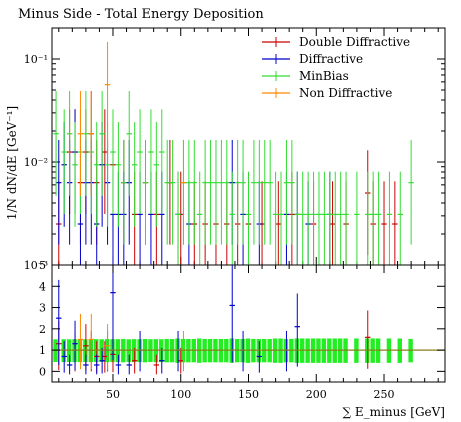  What do you see at coordinates (36, 59) in the screenshot?
I see `y-tick-label: 10⁻¹` at bounding box center [36, 59].